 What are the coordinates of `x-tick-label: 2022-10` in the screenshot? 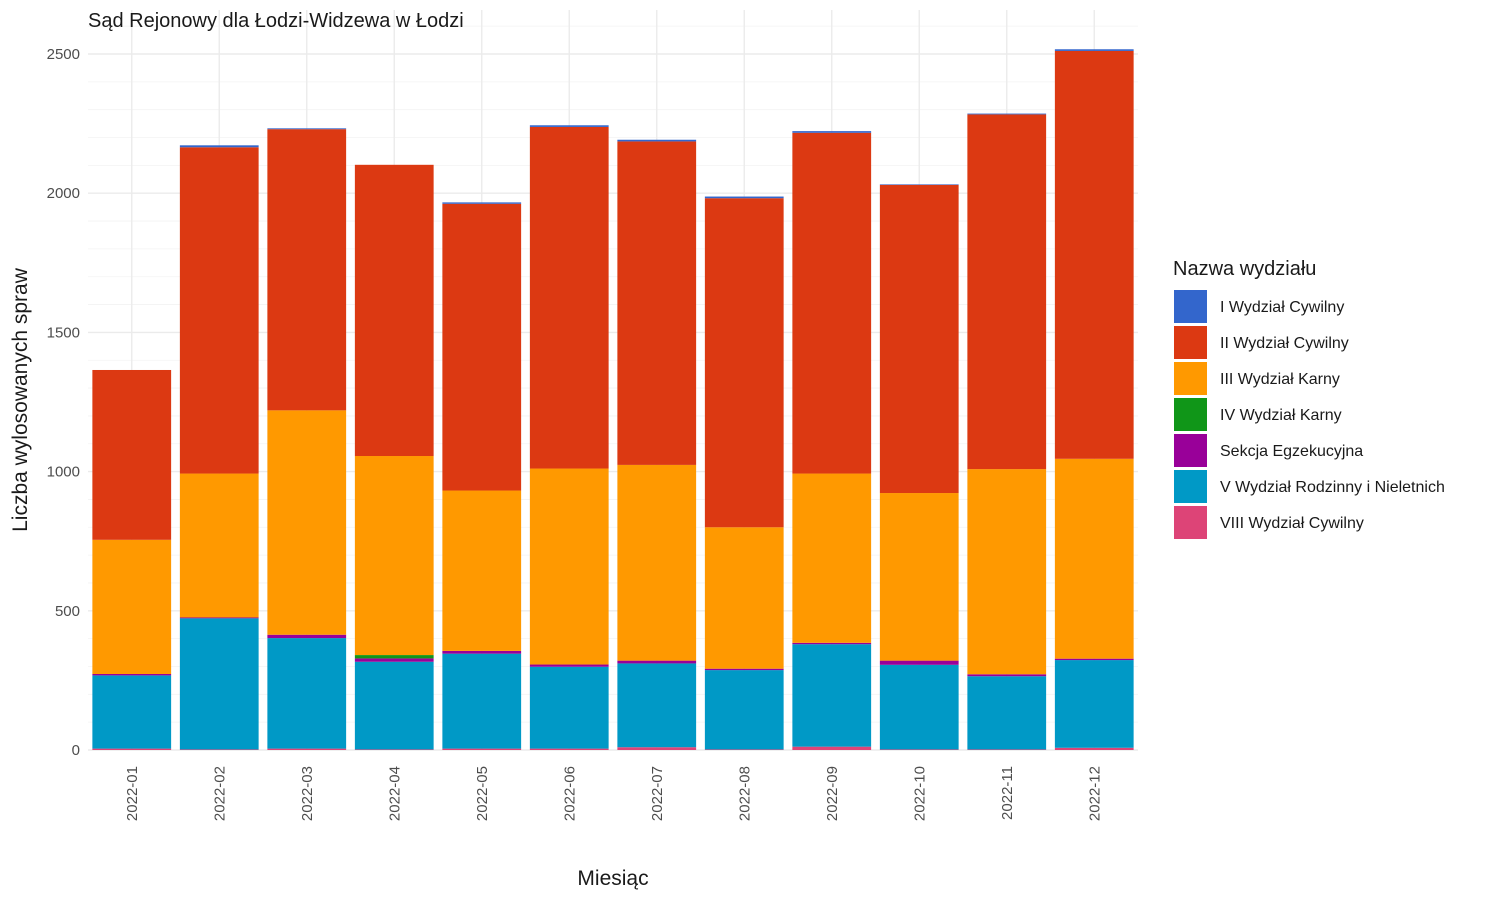 It's located at (919, 793).